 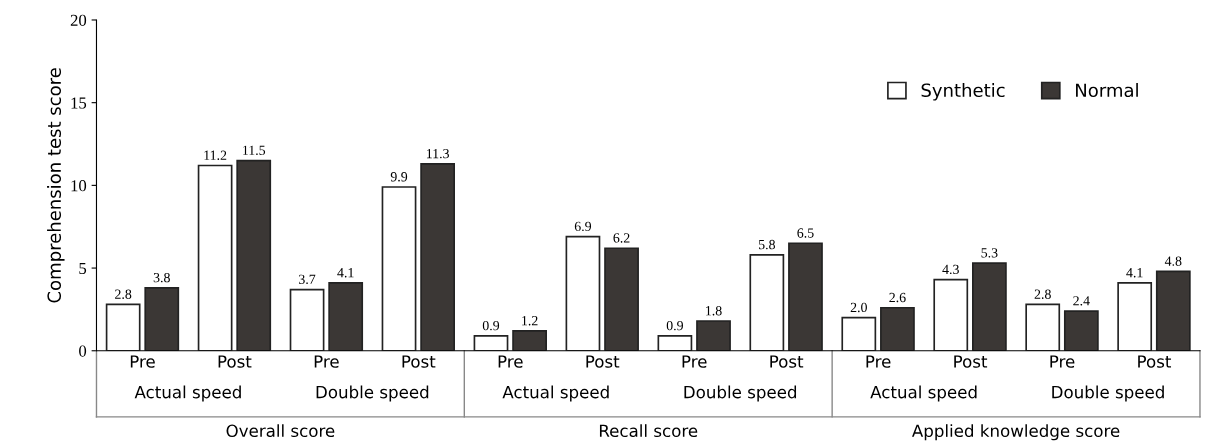 What do you see at coordinates (56, 185) in the screenshot?
I see `y-axis-title: Comprehension test score` at bounding box center [56, 185].